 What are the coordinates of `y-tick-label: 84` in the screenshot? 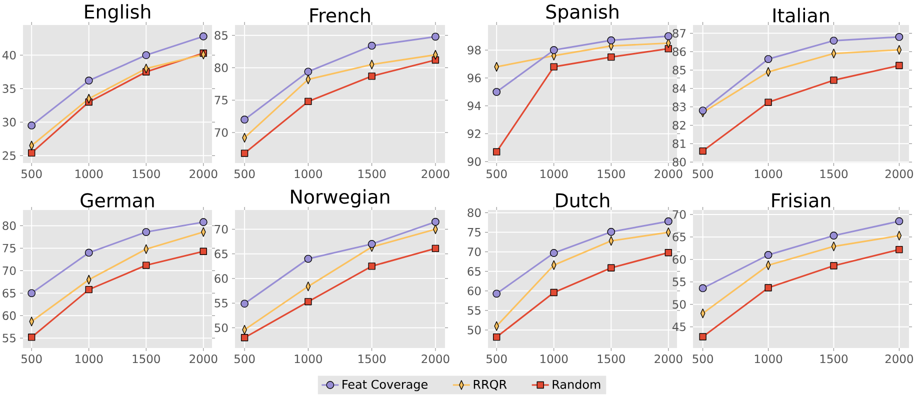 It's located at (679, 88).